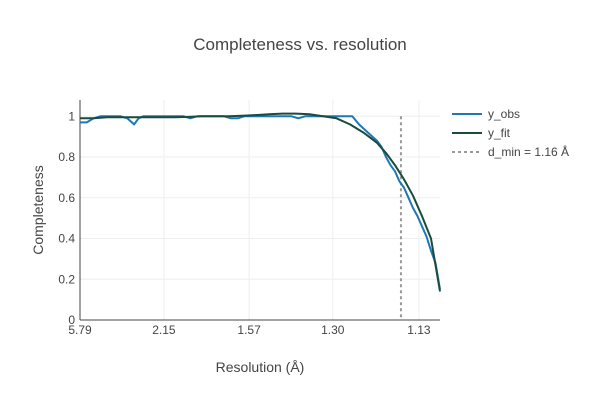 This screenshot has height=405, width=600. I want to click on legend-label-y-obs: y_obs, so click(504, 114).